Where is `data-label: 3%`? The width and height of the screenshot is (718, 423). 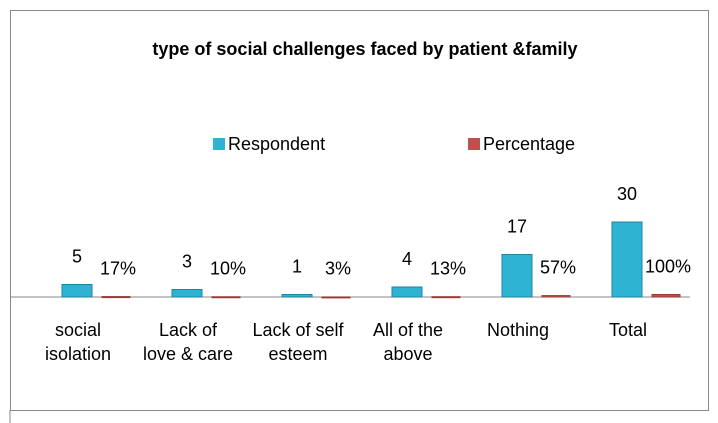
data-label: 3% is located at coordinates (338, 269).